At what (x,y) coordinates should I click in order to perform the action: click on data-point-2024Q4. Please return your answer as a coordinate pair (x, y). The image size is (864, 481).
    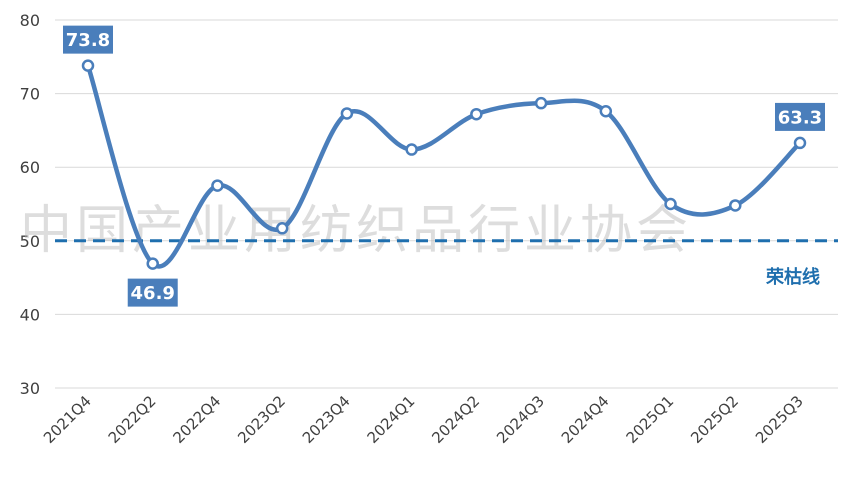
    Looking at the image, I should click on (606, 111).